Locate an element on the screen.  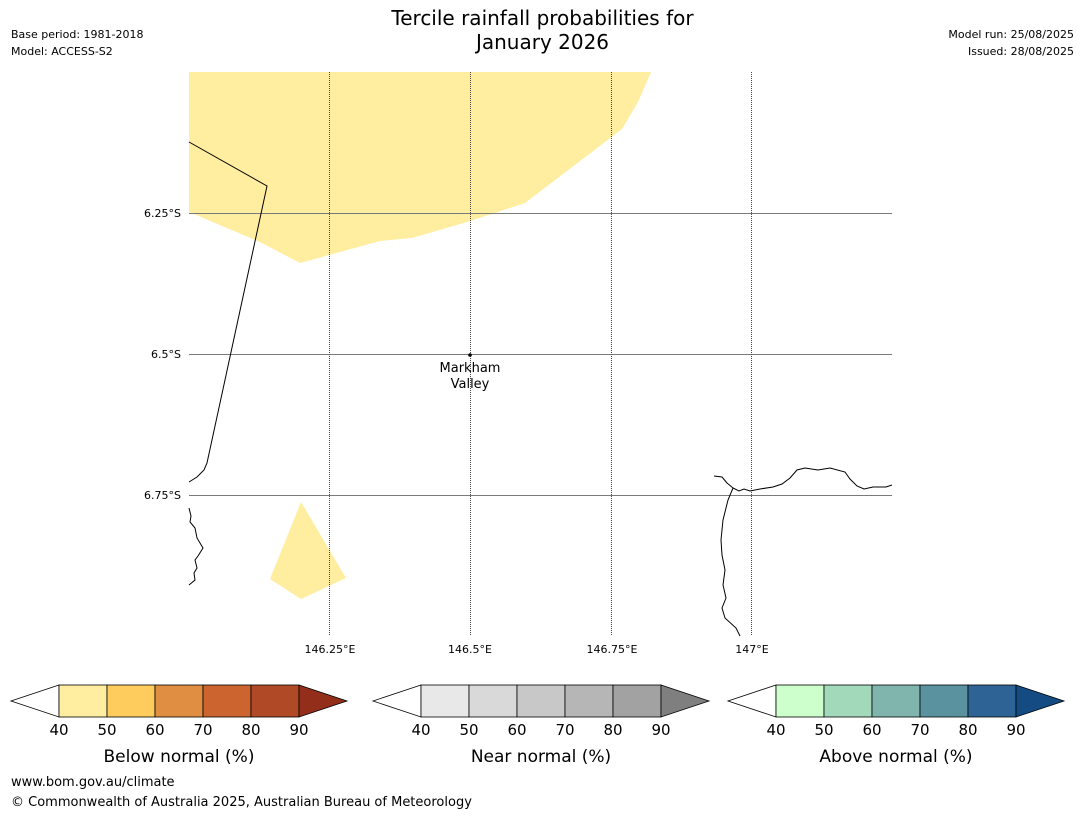
footer-url: www.bom.gov.au/climate is located at coordinates (93, 782).